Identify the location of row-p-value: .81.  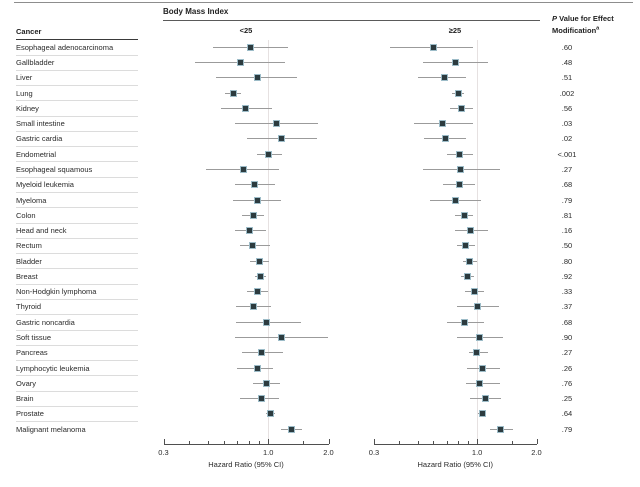
(567, 215).